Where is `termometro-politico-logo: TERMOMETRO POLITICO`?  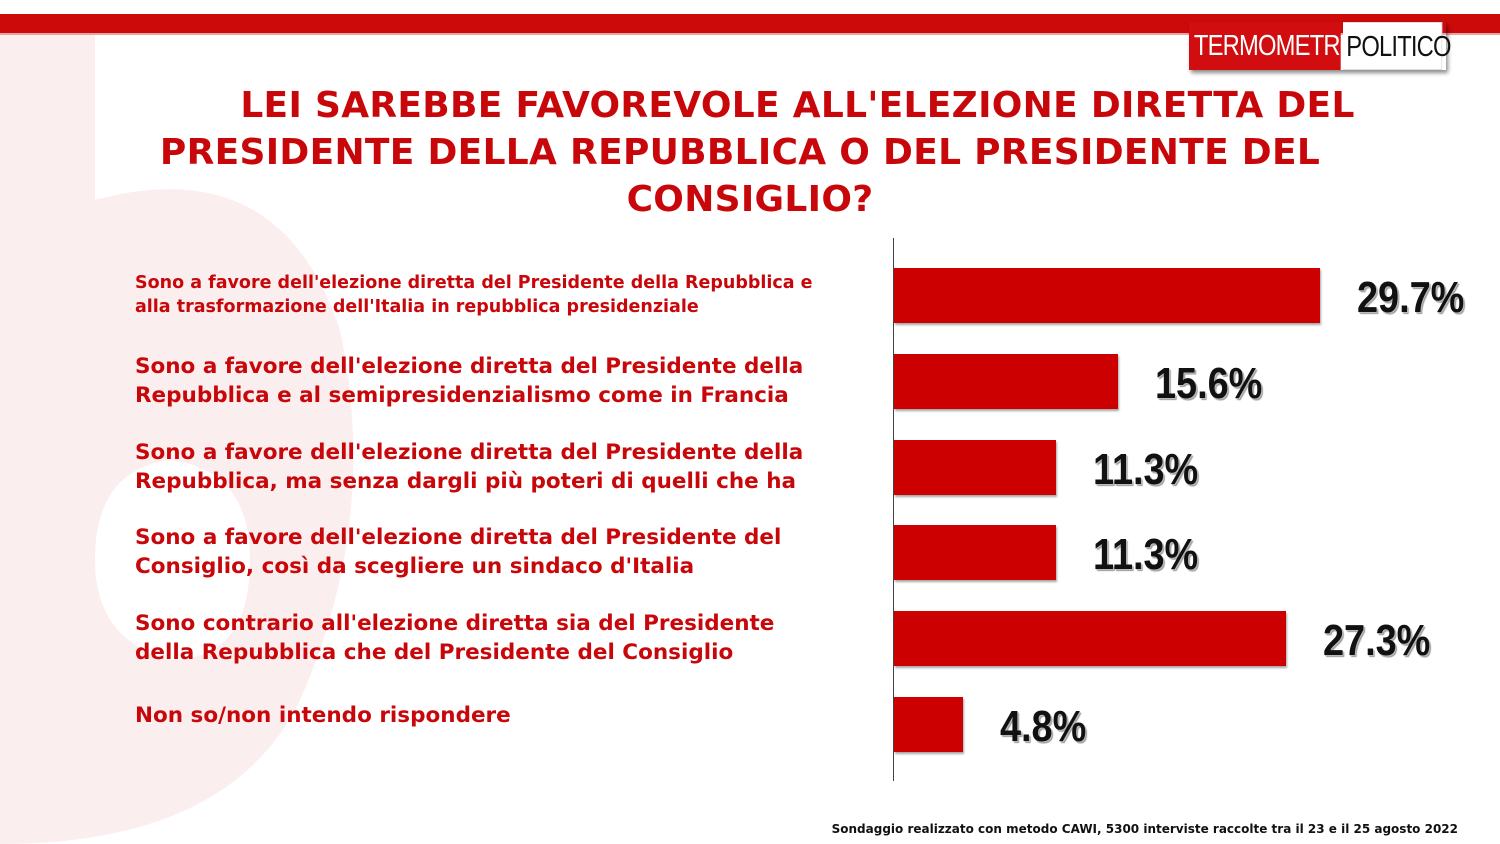 termometro-politico-logo: TERMOMETRO POLITICO is located at coordinates (1320, 46).